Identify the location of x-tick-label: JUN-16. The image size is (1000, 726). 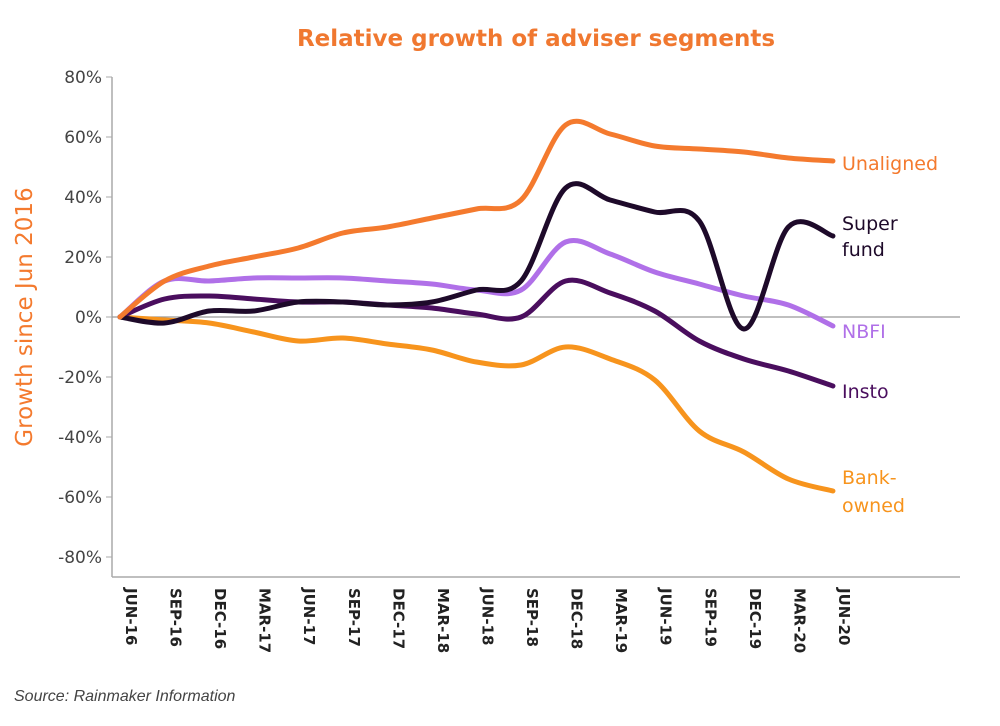
(131, 616).